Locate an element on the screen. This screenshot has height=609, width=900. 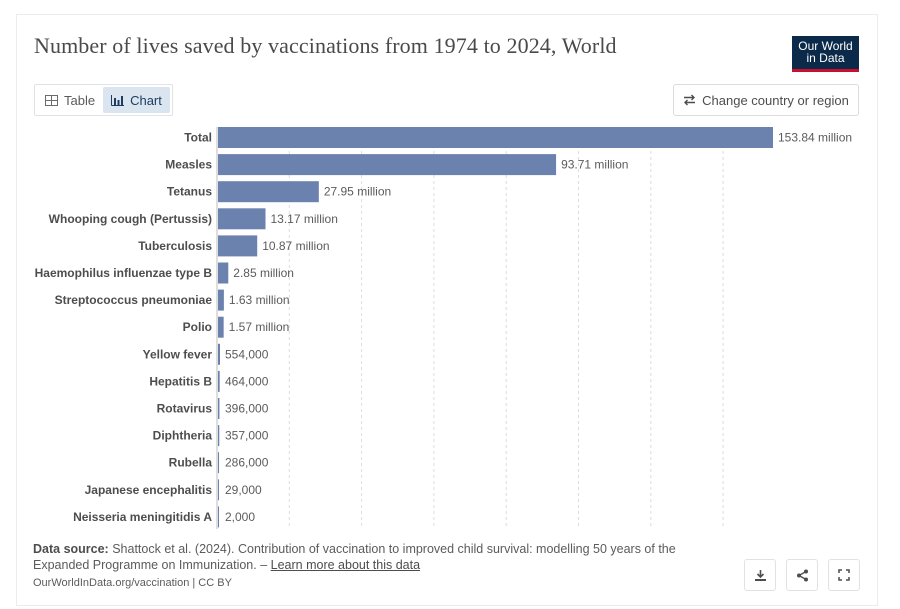
download-icon is located at coordinates (760, 575).